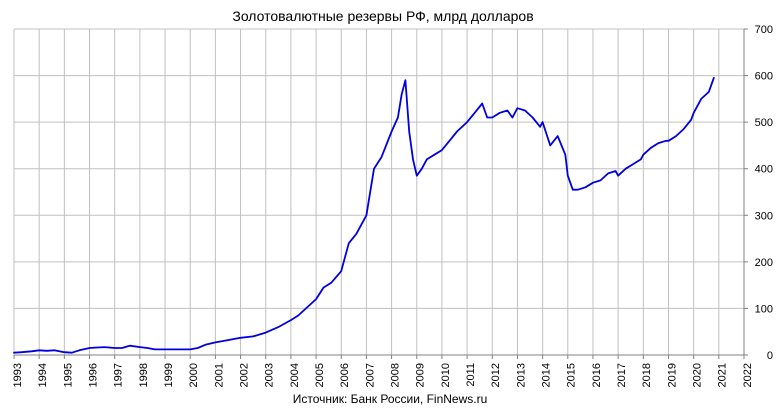 This screenshot has height=411, width=780. What do you see at coordinates (219, 375) in the screenshot?
I see `x-tick-label: 2001` at bounding box center [219, 375].